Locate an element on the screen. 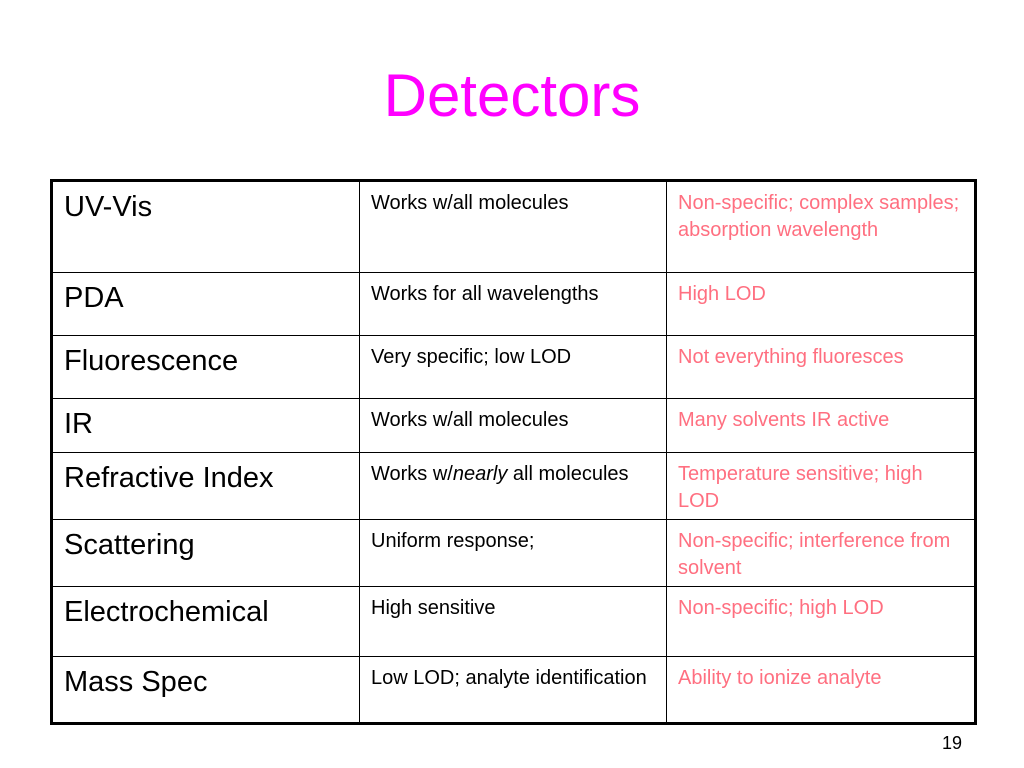  detector-advantage: High sensitive is located at coordinates (513, 621).